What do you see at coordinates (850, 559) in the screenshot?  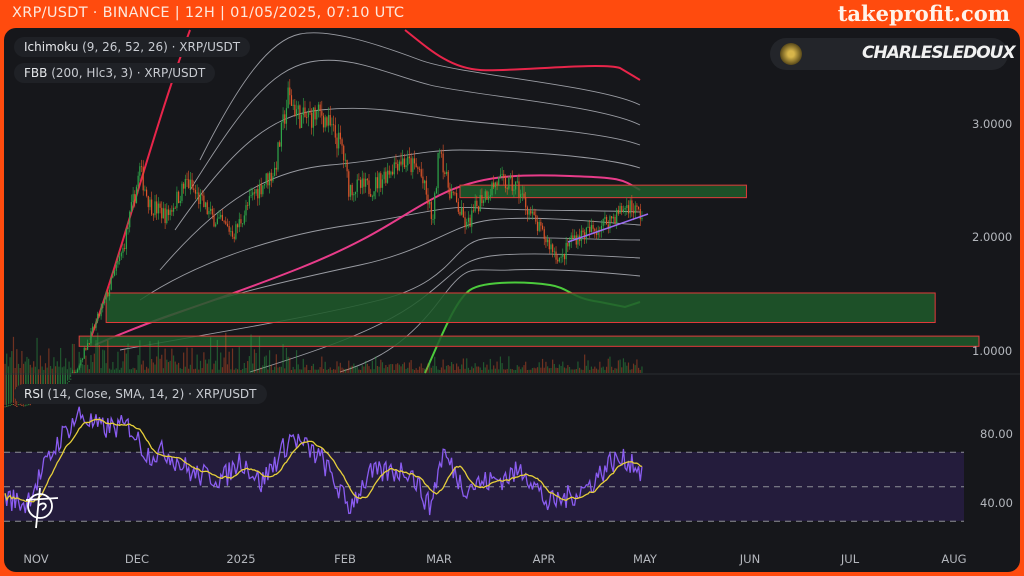 I see `time-tick: JUL` at bounding box center [850, 559].